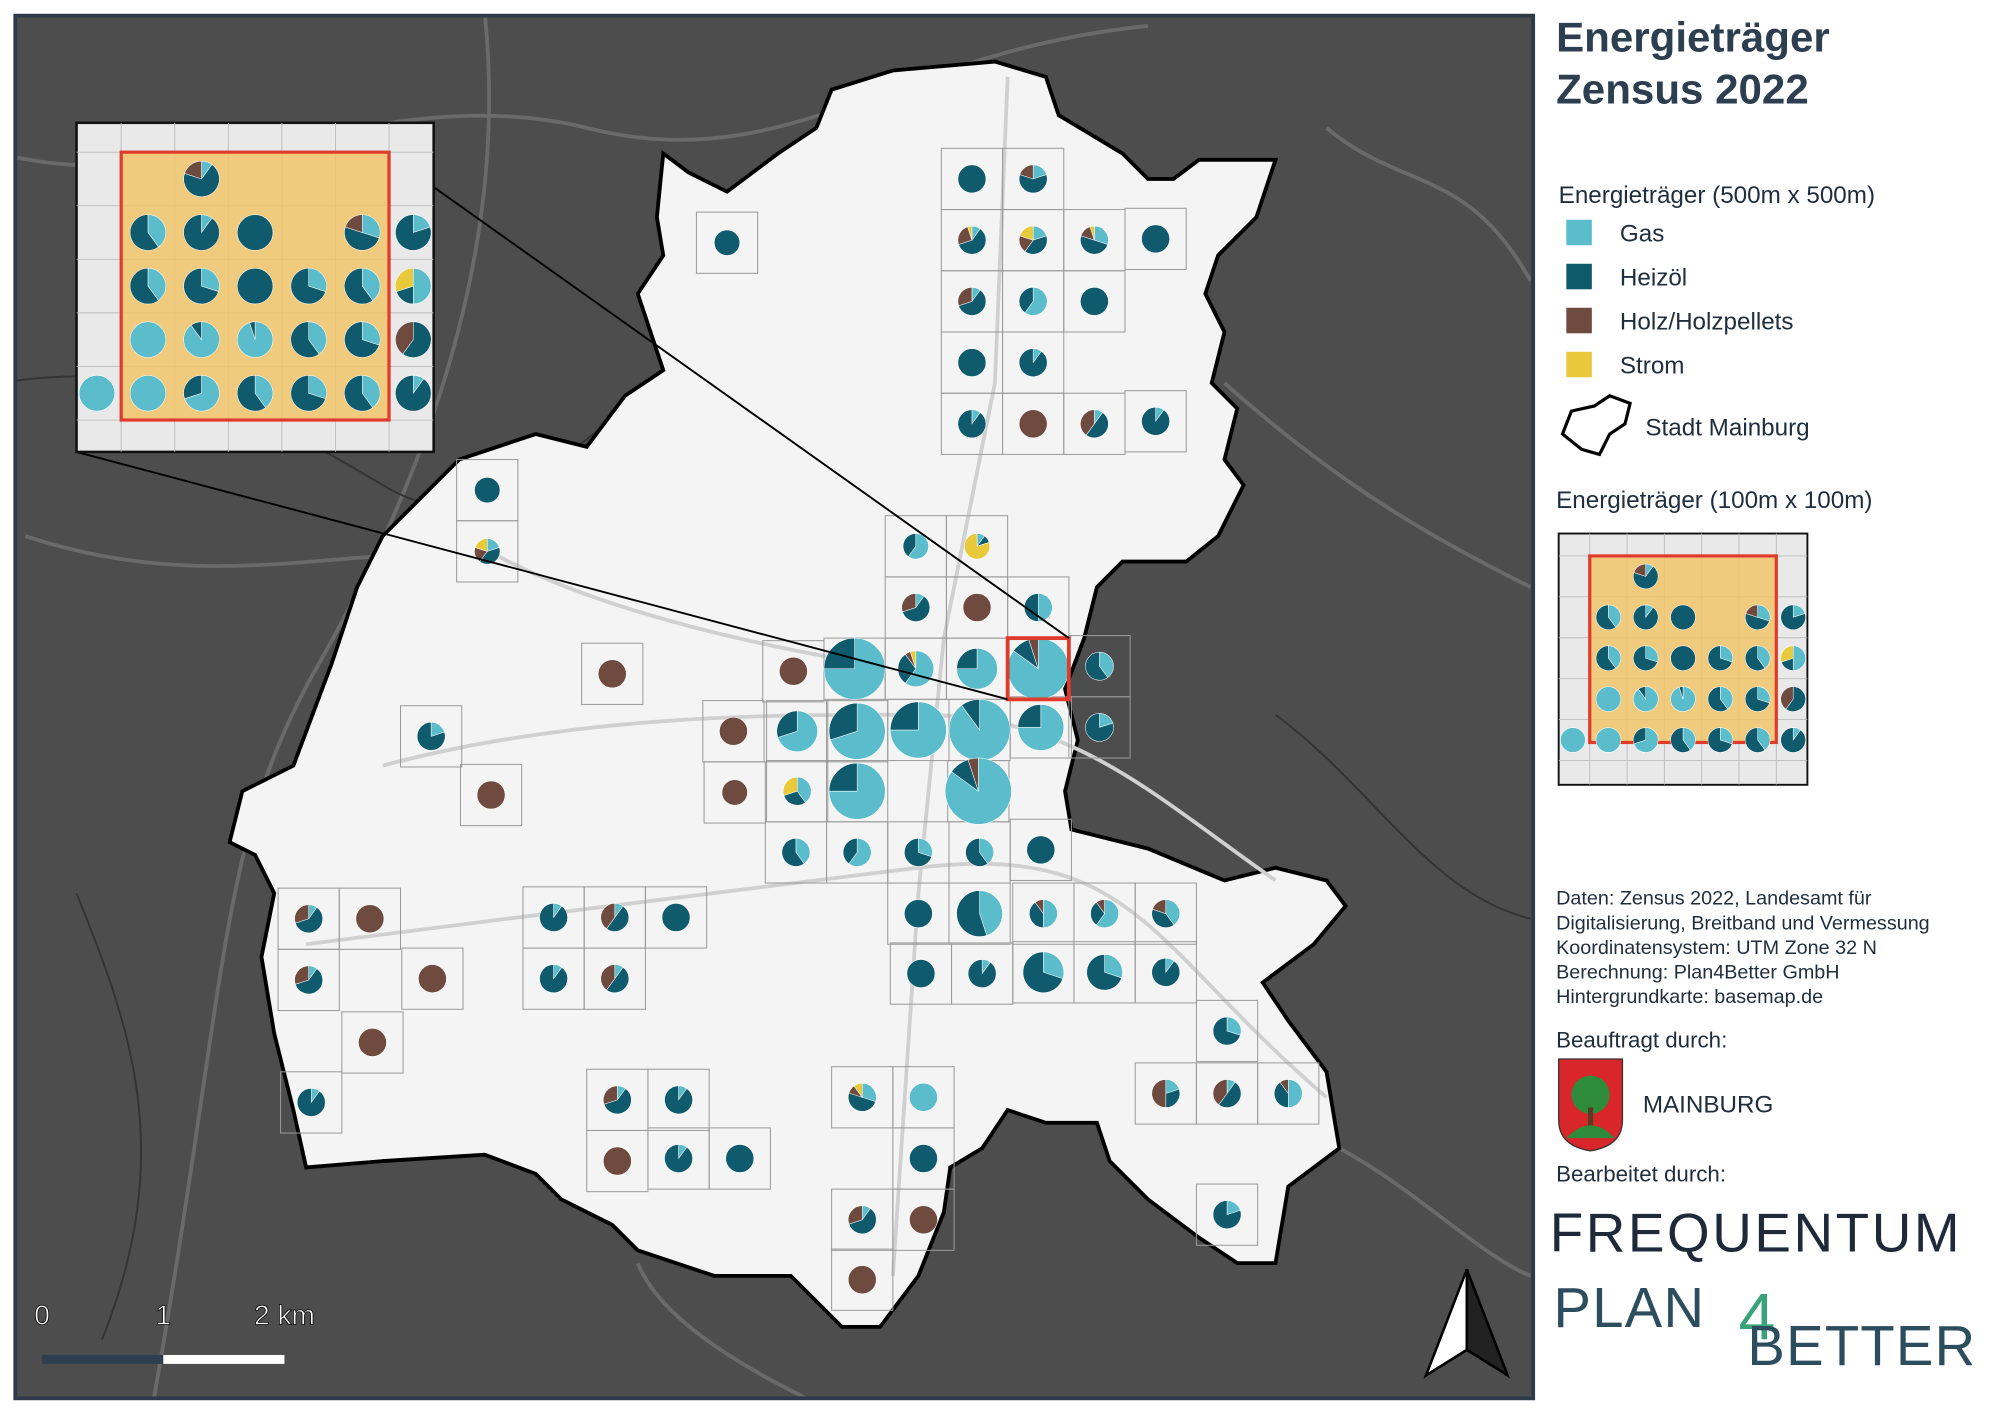 This screenshot has height=1414, width=2000. What do you see at coordinates (1630, 1307) in the screenshot?
I see `logo-plan: PLAN` at bounding box center [1630, 1307].